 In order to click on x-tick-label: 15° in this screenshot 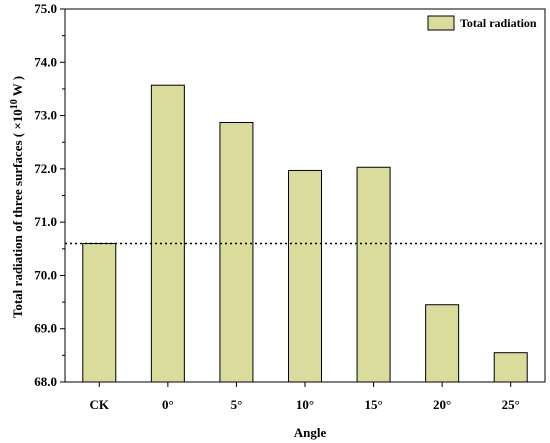, I will do `click(373, 404)`.